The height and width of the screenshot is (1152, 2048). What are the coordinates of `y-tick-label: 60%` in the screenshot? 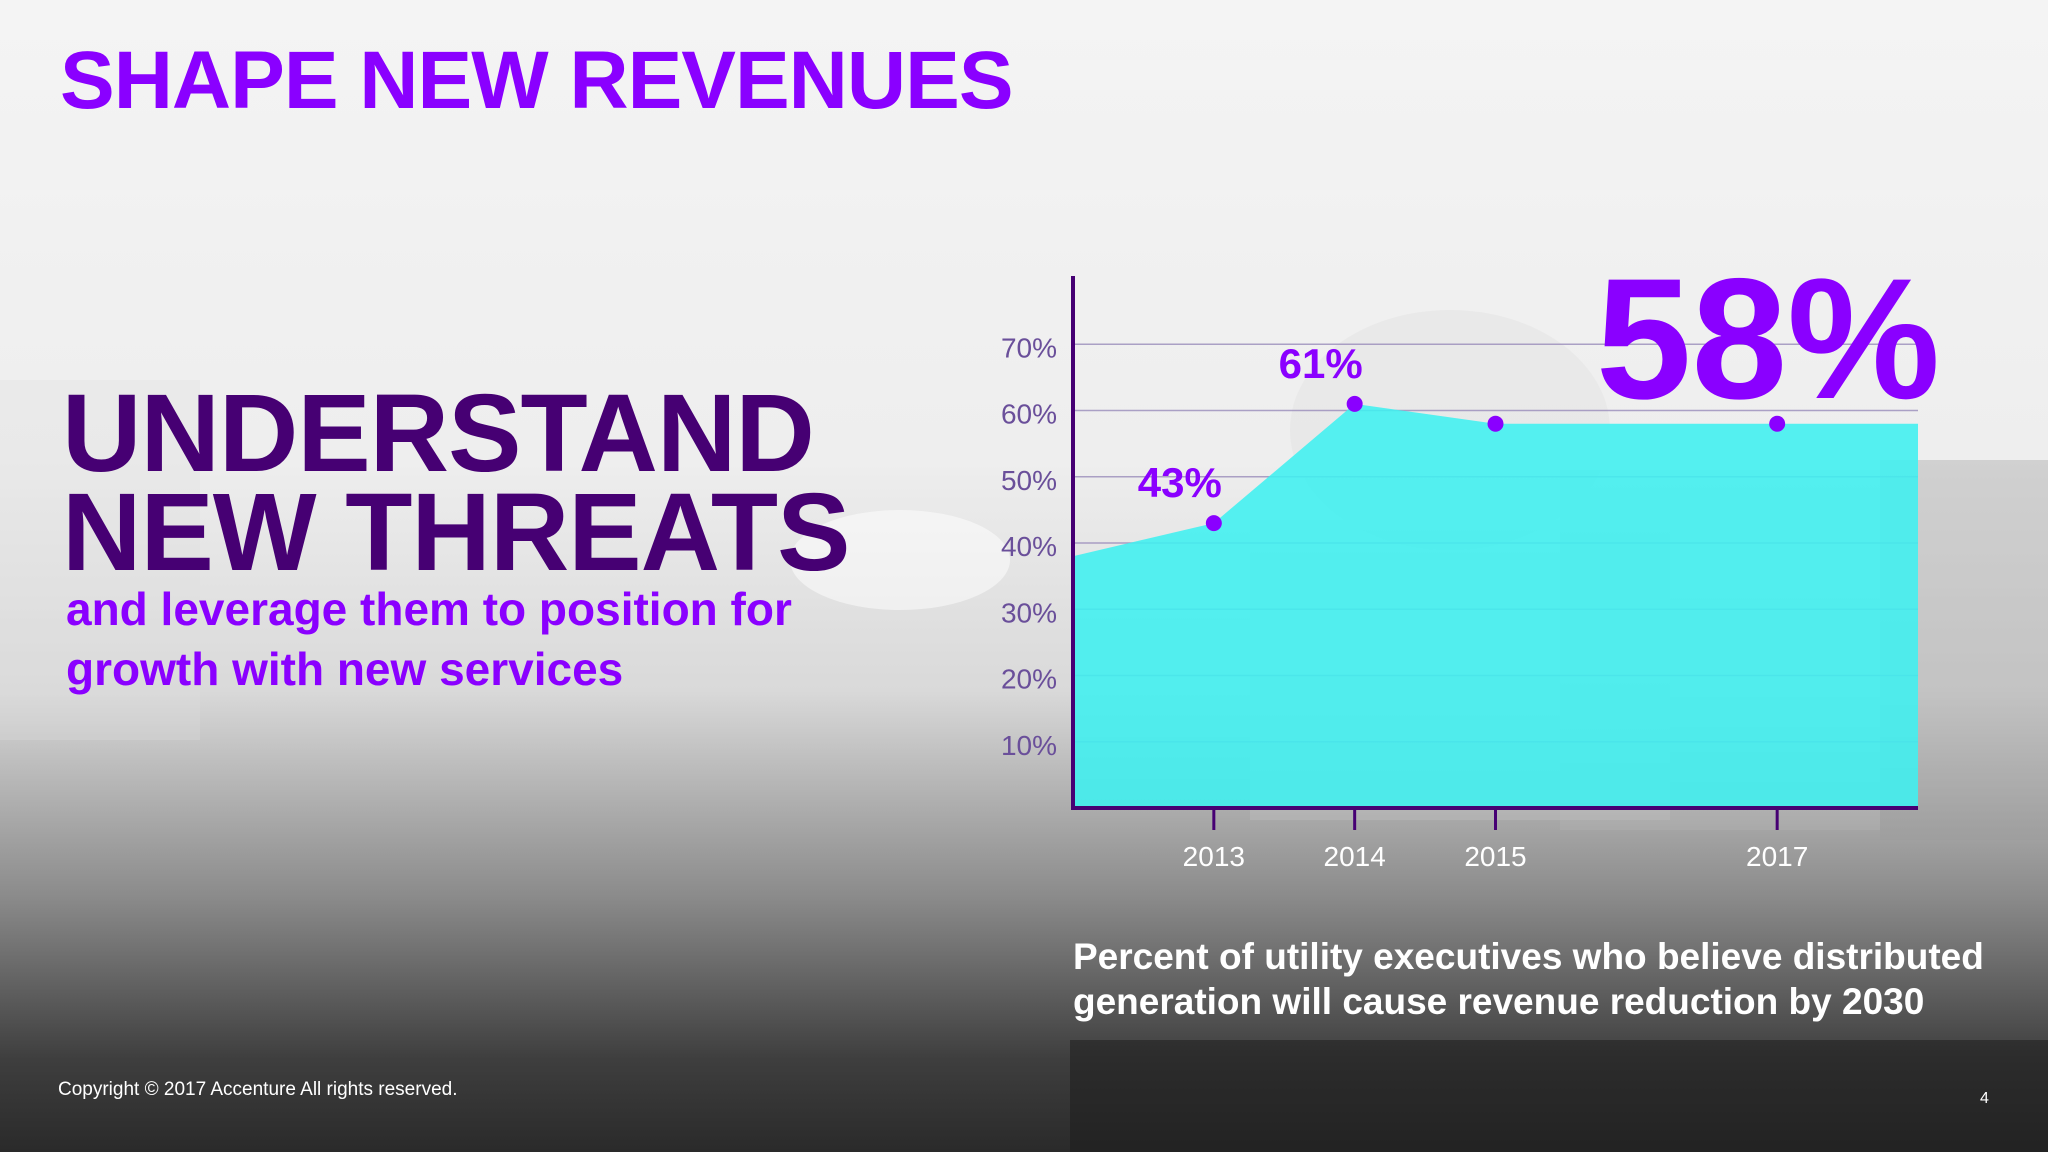 It's located at (1029, 414).